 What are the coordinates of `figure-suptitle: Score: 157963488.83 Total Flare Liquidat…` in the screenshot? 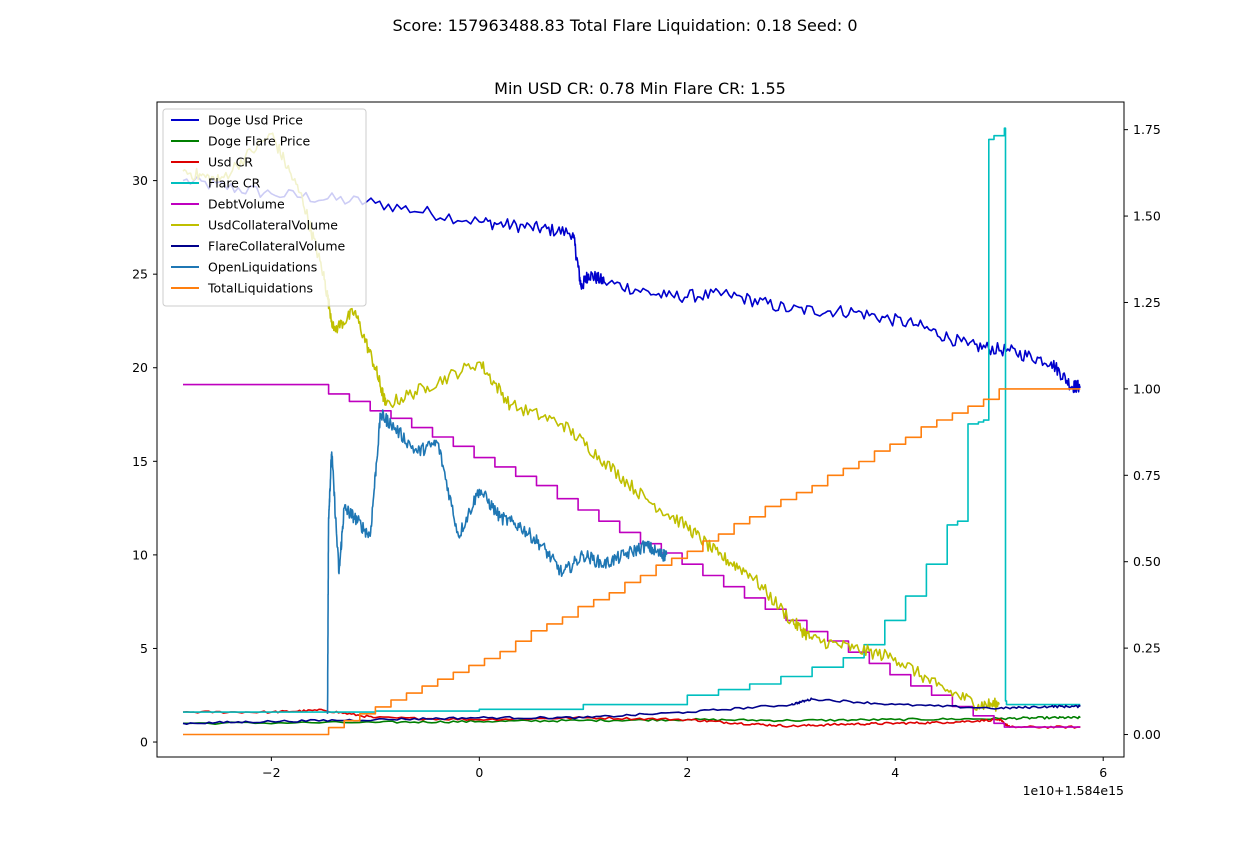 It's located at (624, 25).